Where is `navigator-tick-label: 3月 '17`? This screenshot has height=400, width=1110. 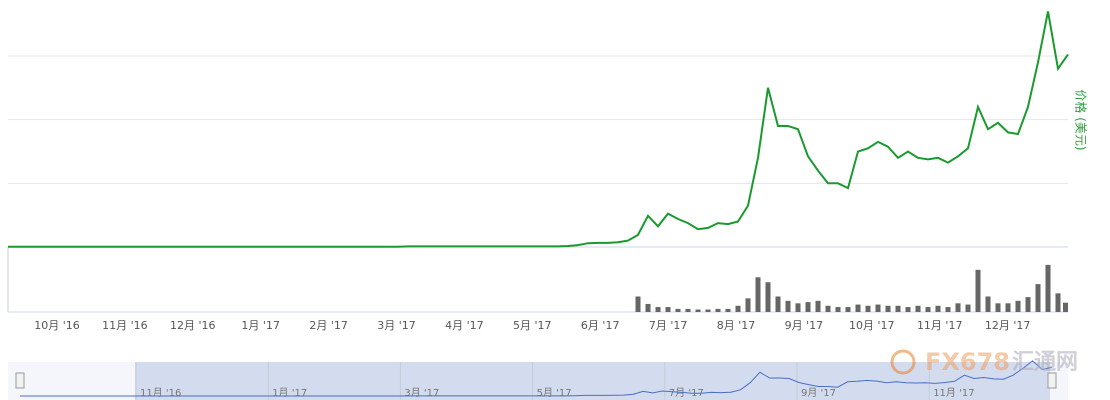 navigator-tick-label: 3月 '17 is located at coordinates (421, 393).